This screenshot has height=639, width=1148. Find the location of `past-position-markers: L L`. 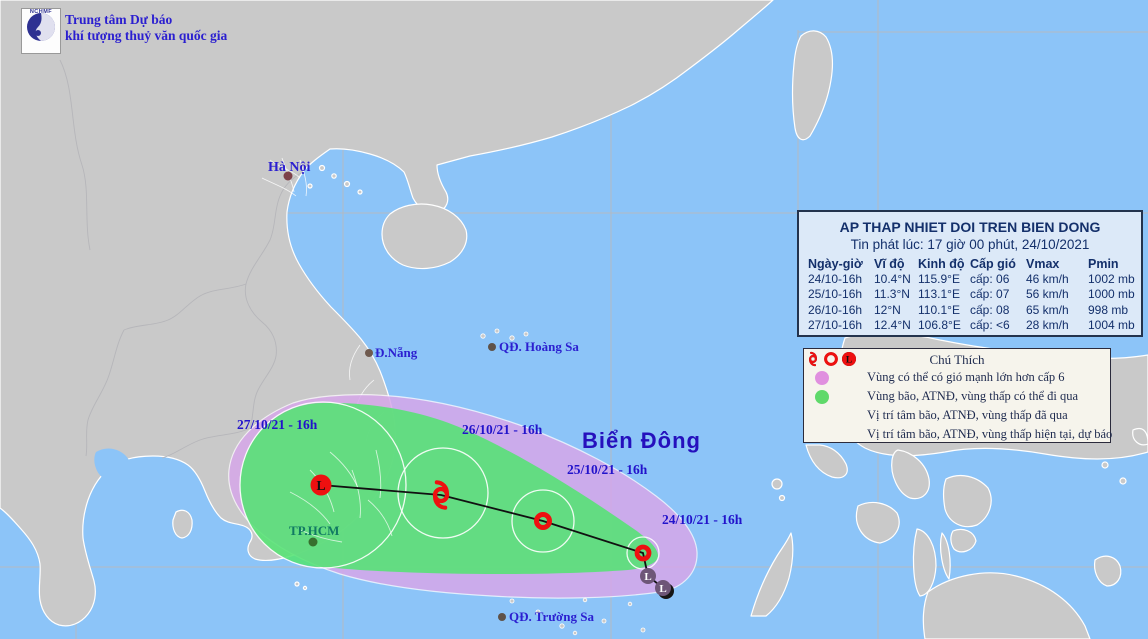

past-position-markers: L L is located at coordinates (657, 583).